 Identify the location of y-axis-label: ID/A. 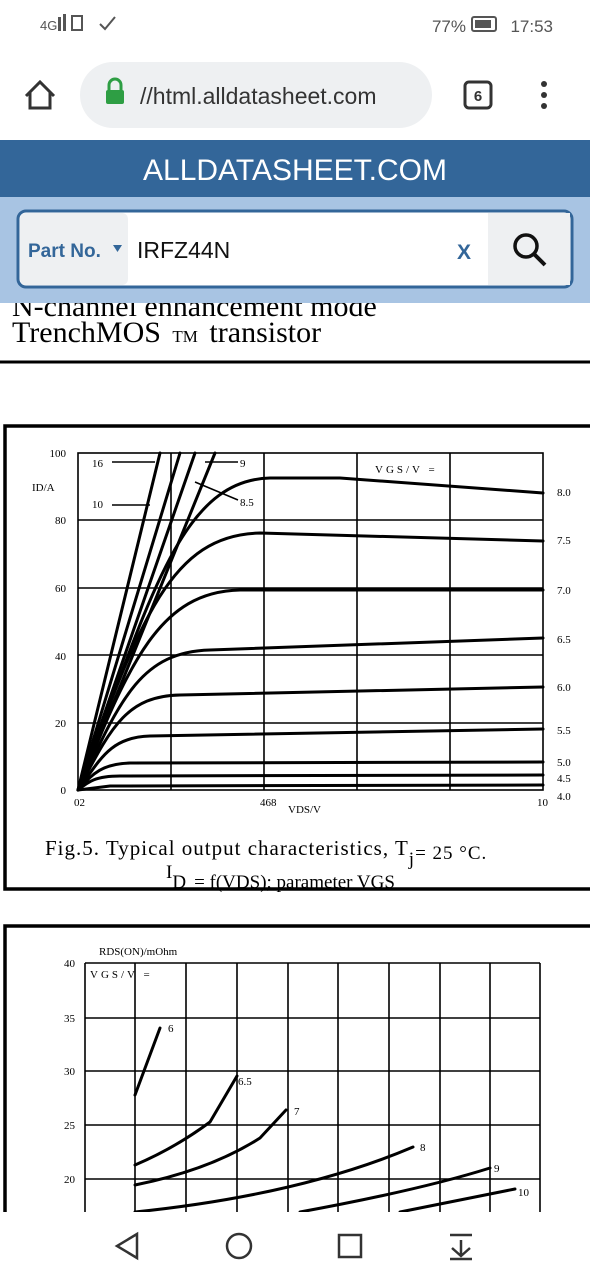
(43, 488).